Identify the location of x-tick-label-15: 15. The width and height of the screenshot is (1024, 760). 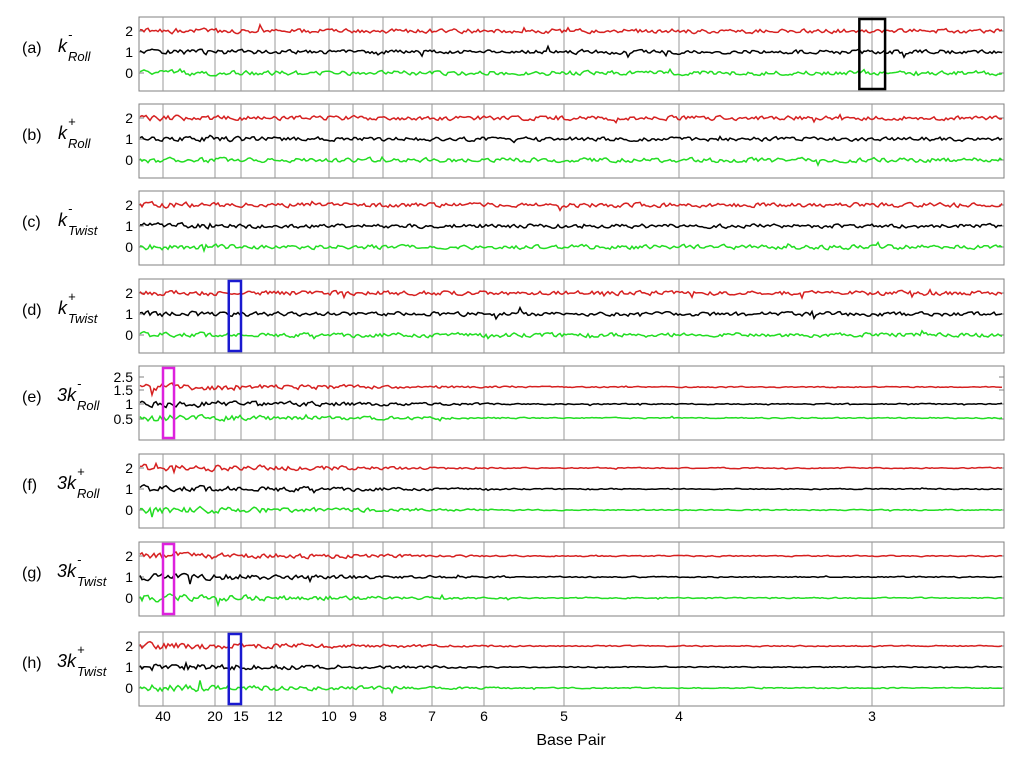
(241, 716).